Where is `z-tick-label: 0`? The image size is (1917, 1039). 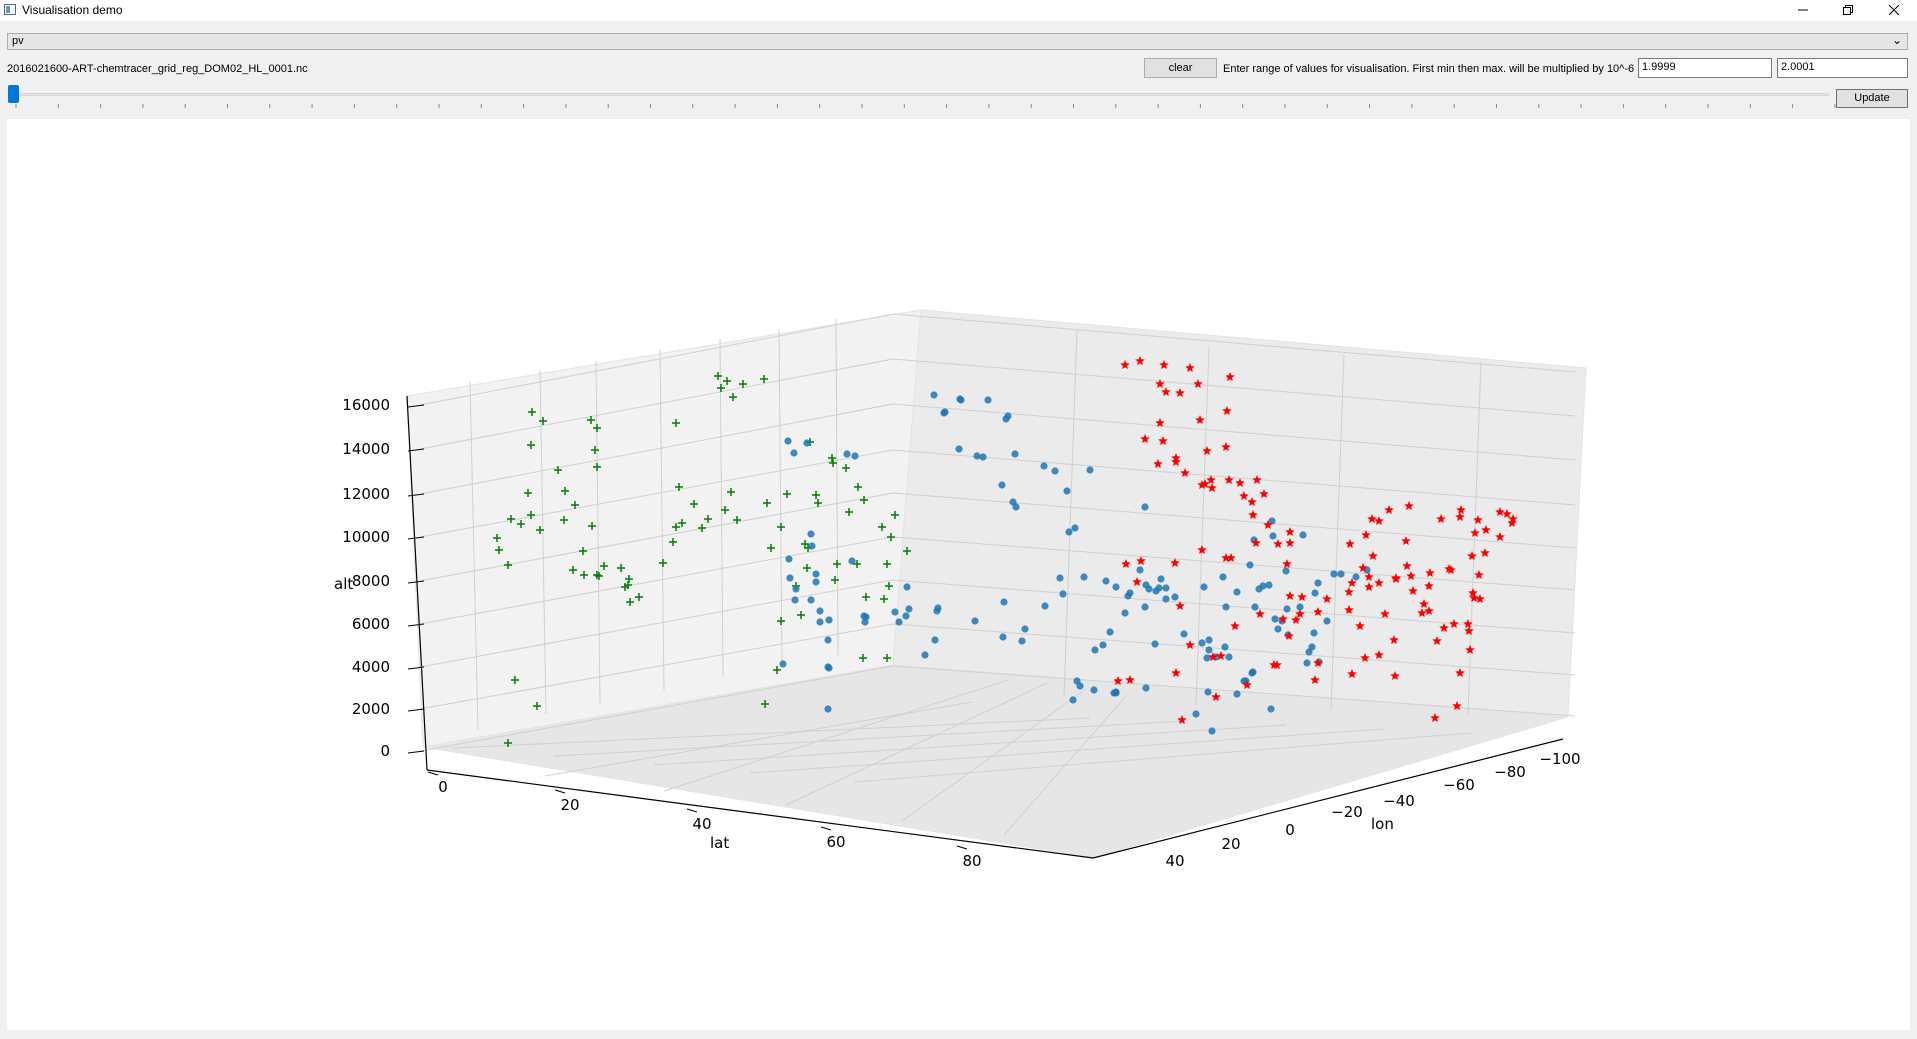 z-tick-label: 0 is located at coordinates (385, 751).